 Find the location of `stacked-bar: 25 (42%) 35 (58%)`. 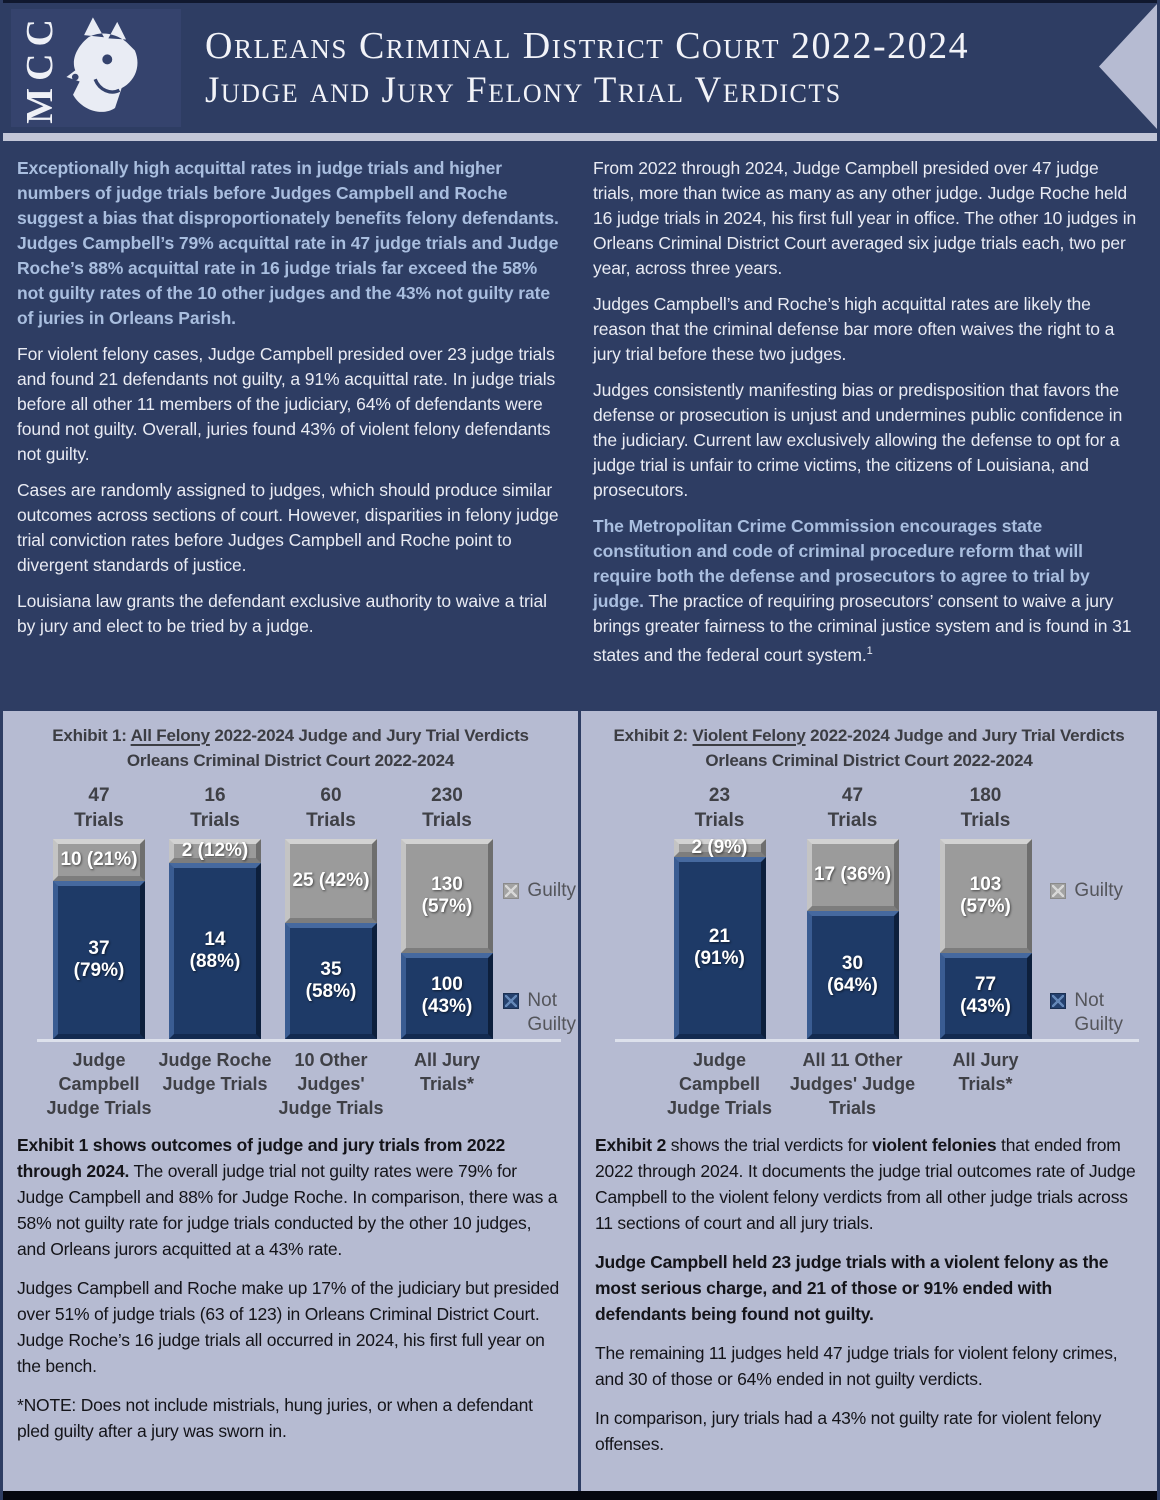

stacked-bar: 25 (42%) 35 (58%) is located at coordinates (331, 939).